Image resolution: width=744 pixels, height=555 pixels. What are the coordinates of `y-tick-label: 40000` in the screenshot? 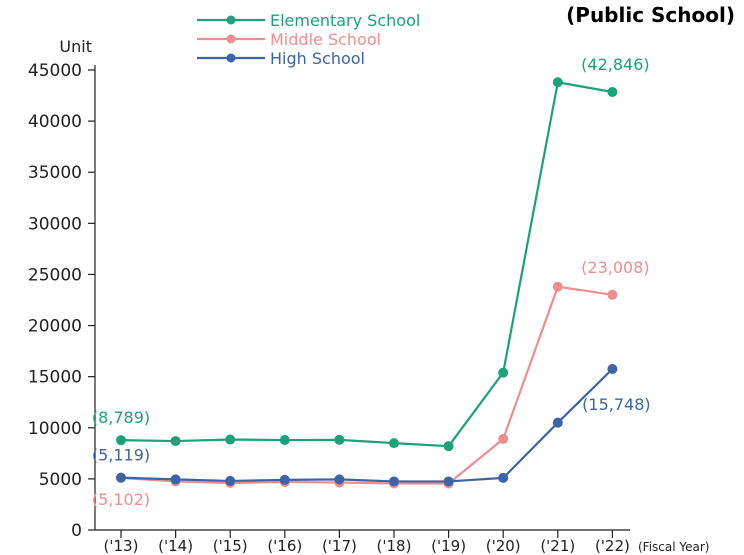 It's located at (55, 122).